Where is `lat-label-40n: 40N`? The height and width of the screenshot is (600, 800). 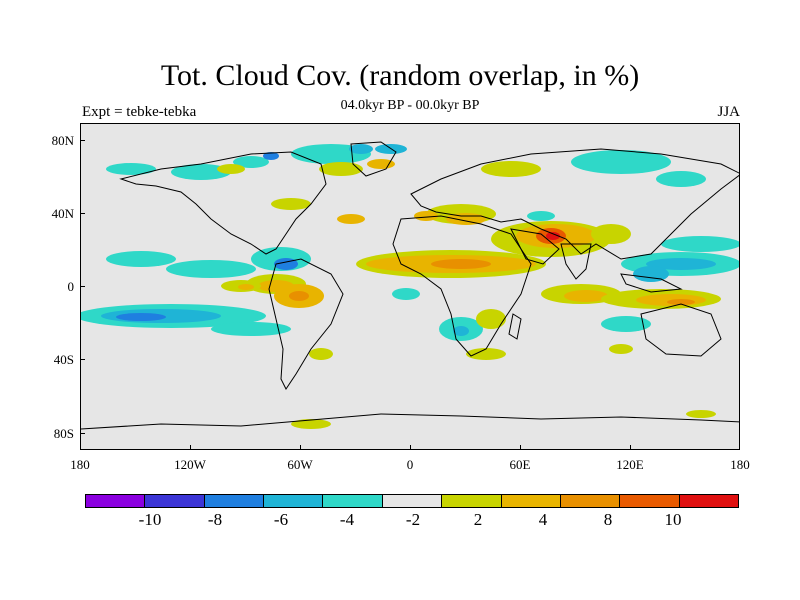 lat-label-40n: 40N is located at coordinates (62, 213).